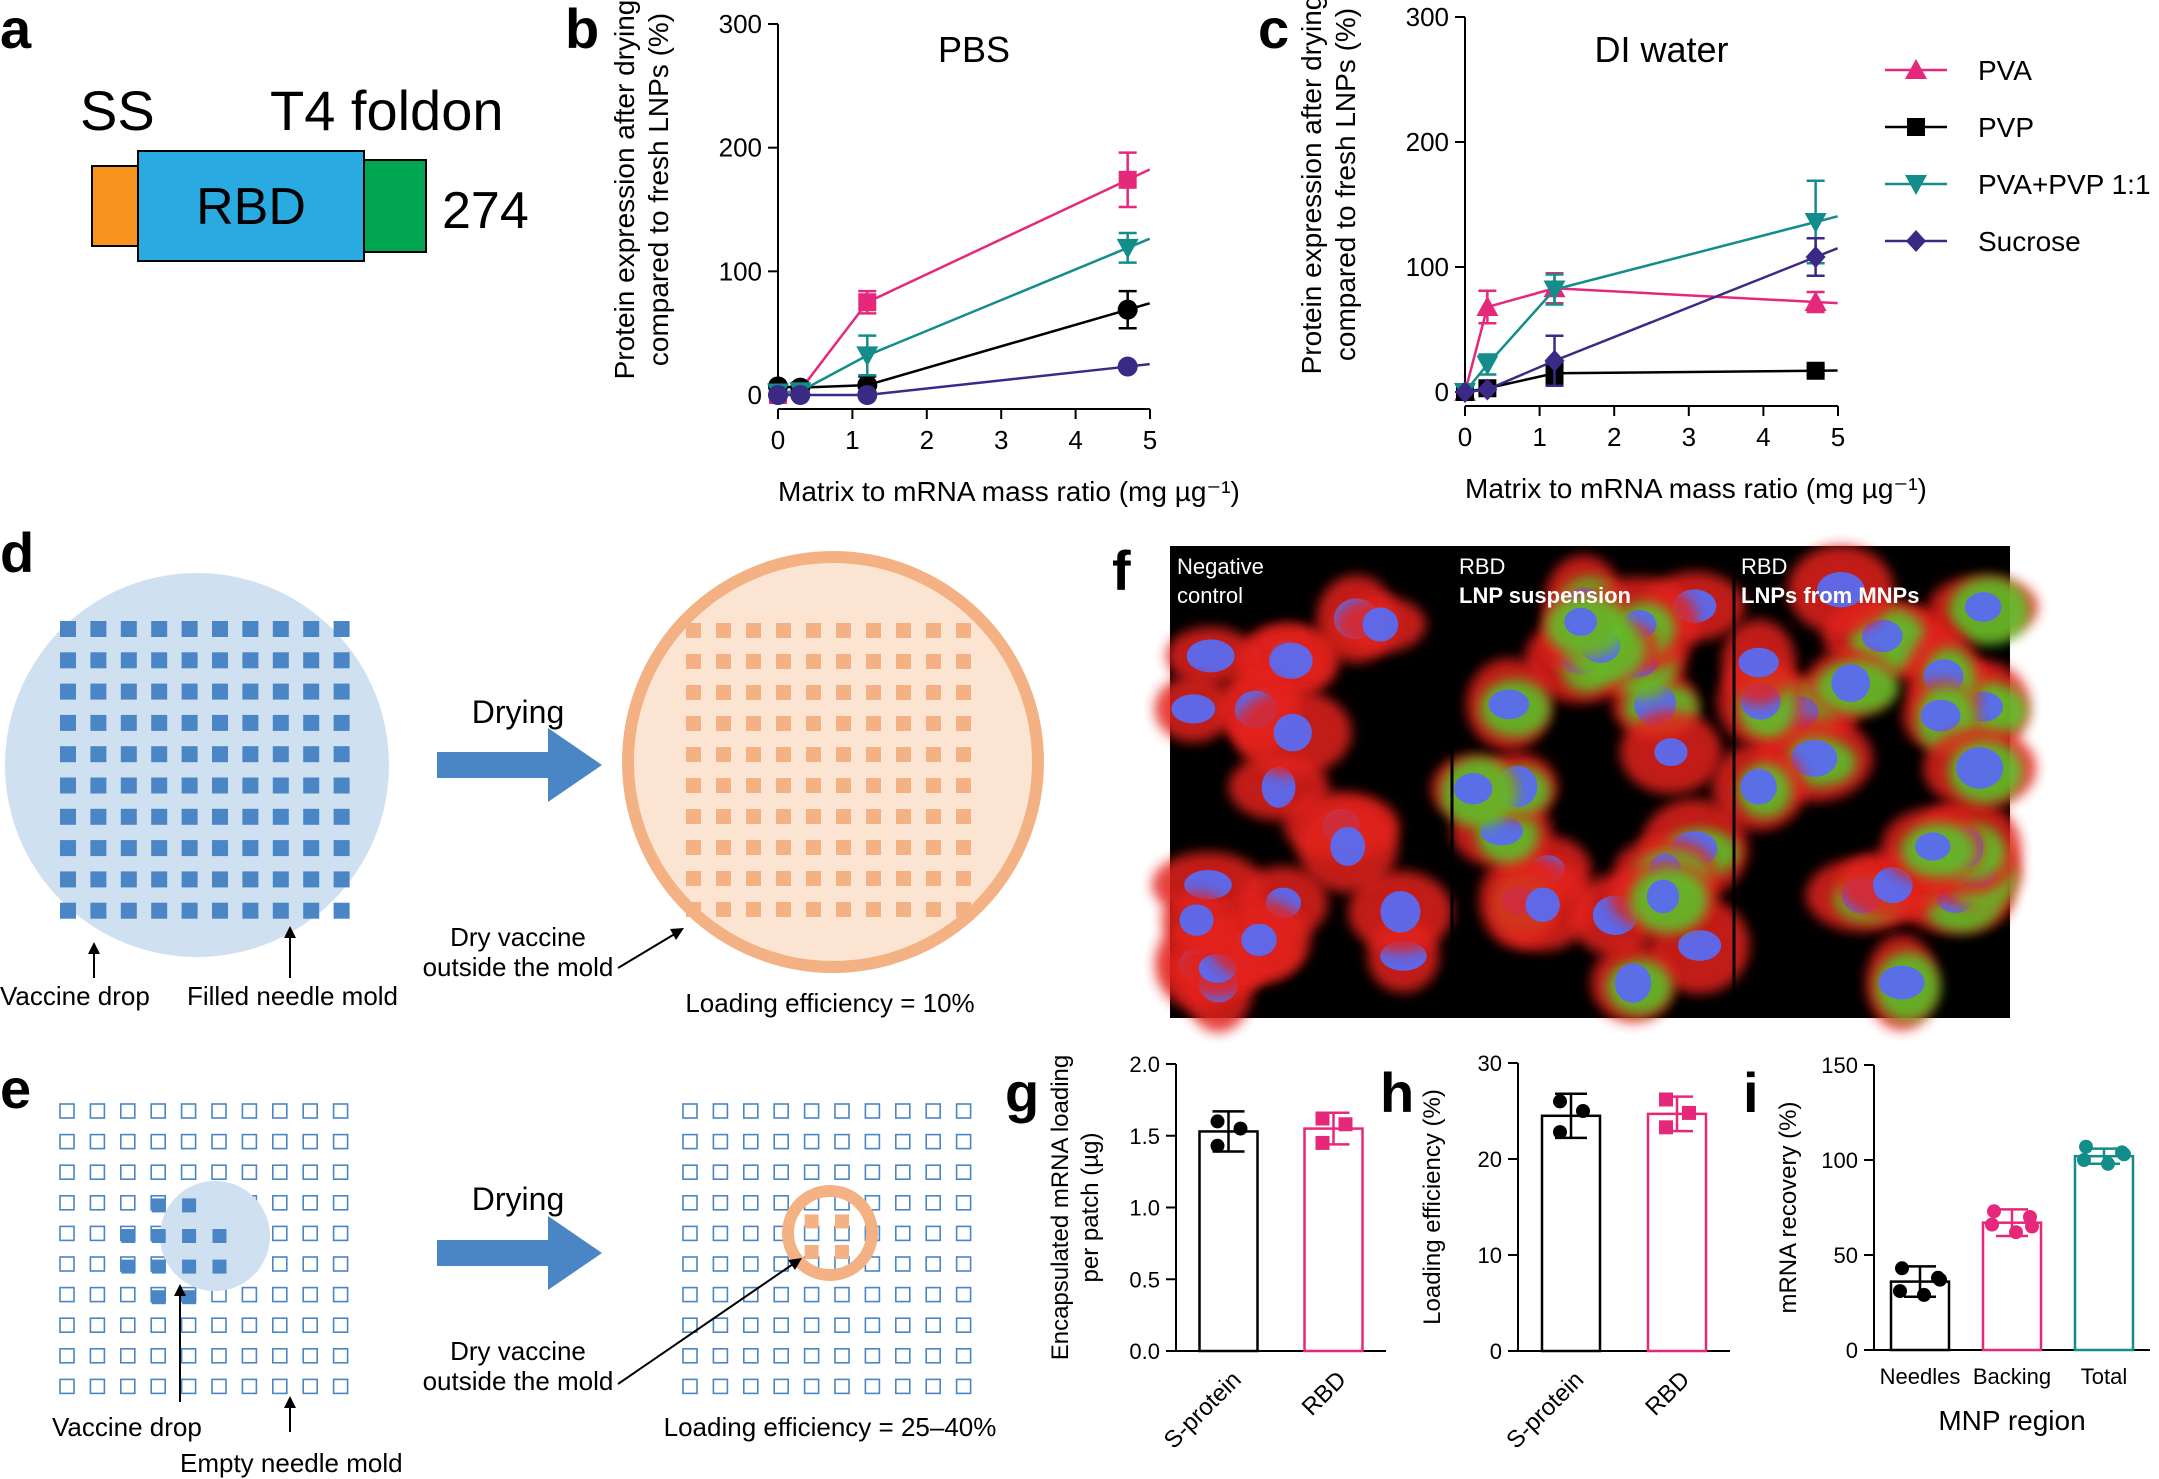  I want to click on arrow-dry-vaccine-e, so click(707, 1323).